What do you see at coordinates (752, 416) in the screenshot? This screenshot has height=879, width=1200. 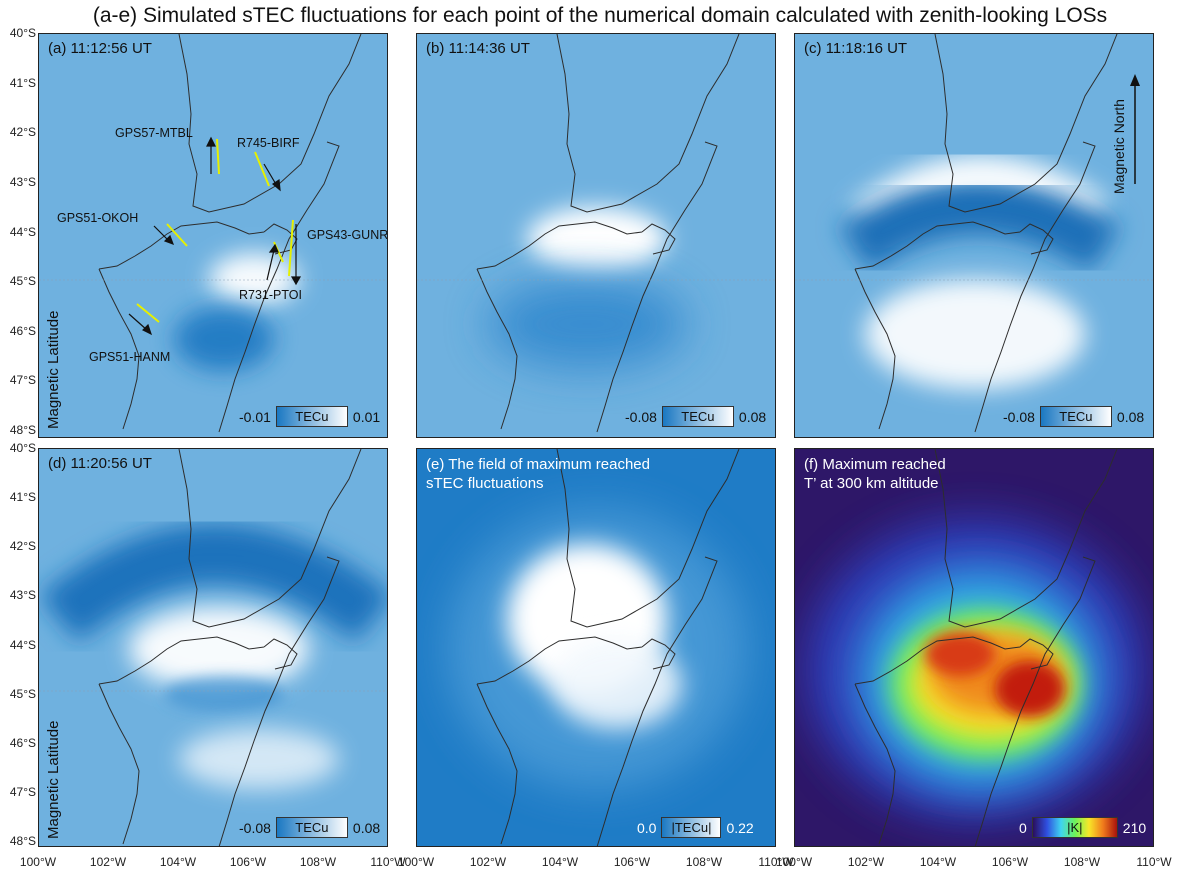 I see `colorbar-b-max: 0.08` at bounding box center [752, 416].